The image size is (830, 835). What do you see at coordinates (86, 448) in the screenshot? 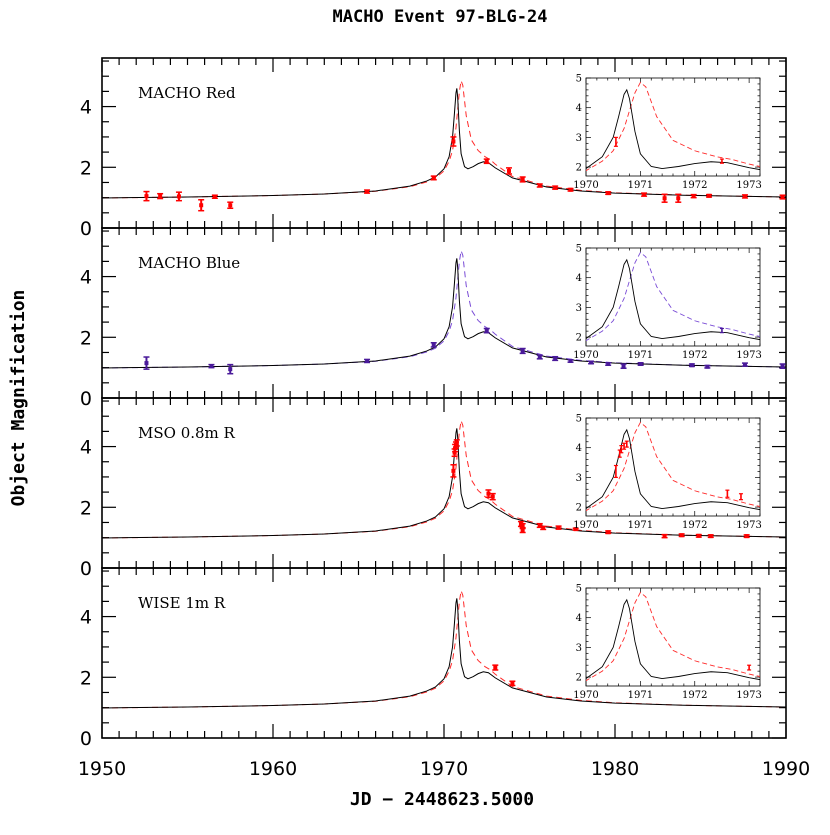
I see `y-tick-label: 4` at bounding box center [86, 448].